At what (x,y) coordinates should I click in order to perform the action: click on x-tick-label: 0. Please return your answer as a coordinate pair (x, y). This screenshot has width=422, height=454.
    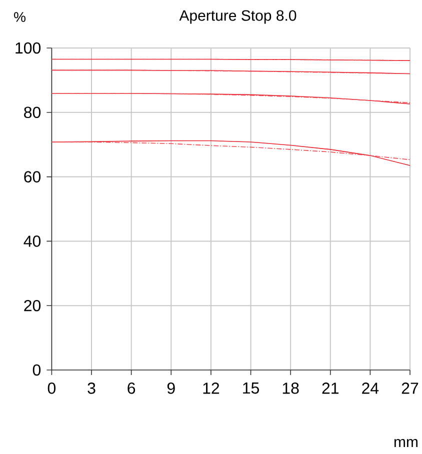
    Looking at the image, I should click on (52, 388).